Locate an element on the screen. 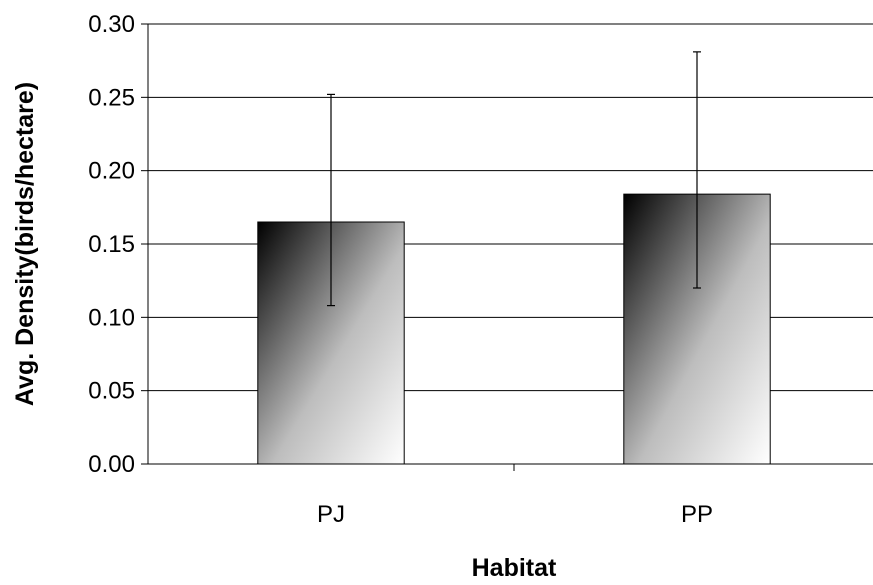  y-tick-labels: 0.00 0.05 0.10 0.15 0.20 0.25 0.30 is located at coordinates (111, 244).